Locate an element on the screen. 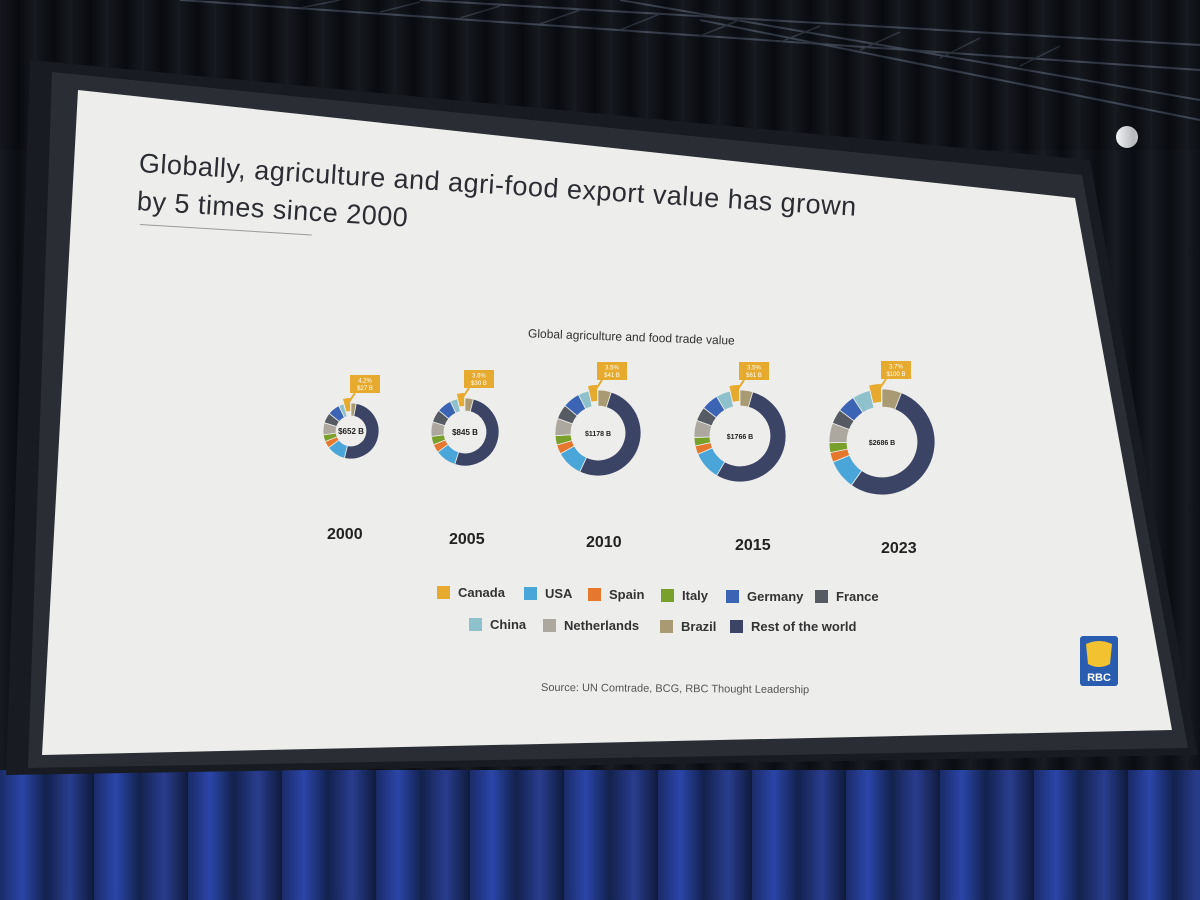  canada-callout-pct-2000: 4.2% is located at coordinates (365, 382).